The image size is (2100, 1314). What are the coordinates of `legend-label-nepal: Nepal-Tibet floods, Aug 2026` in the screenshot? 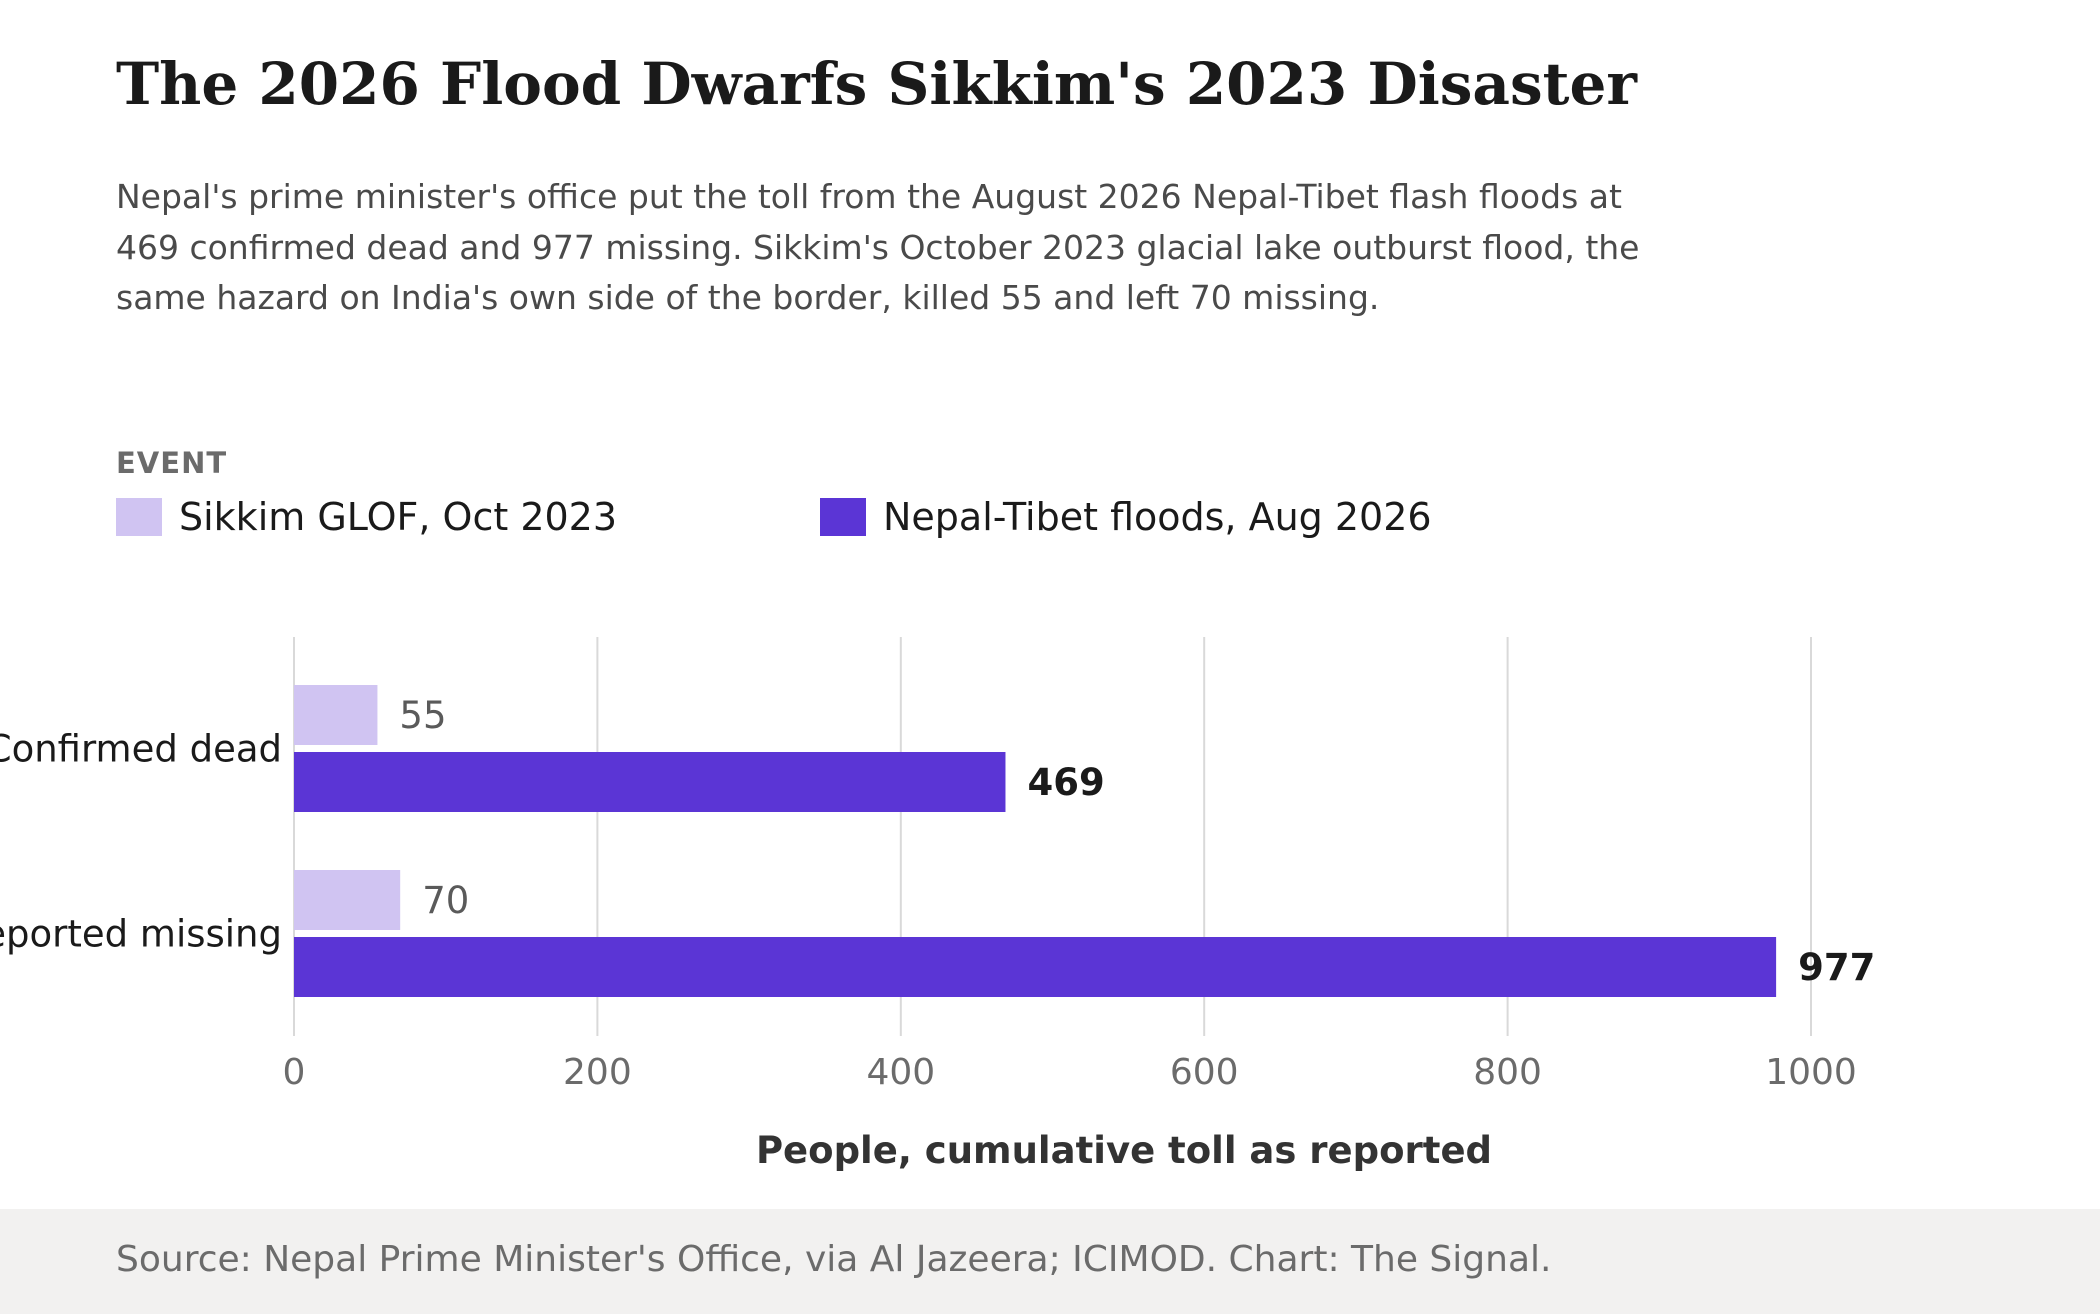 It's located at (1157, 517).